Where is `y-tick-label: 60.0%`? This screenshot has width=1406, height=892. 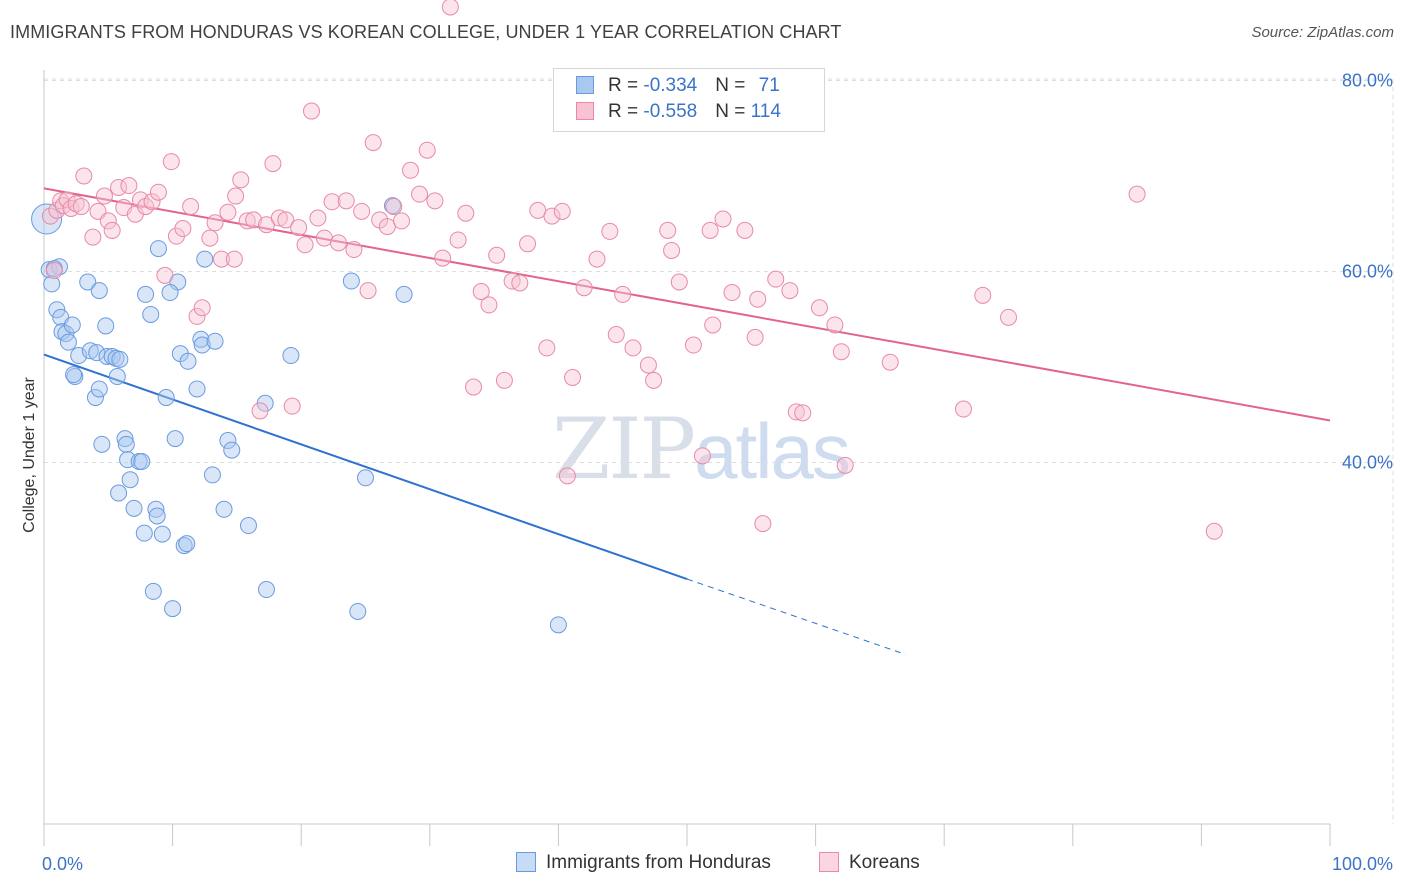
y-tick-label: 60.0% is located at coordinates (1367, 272).